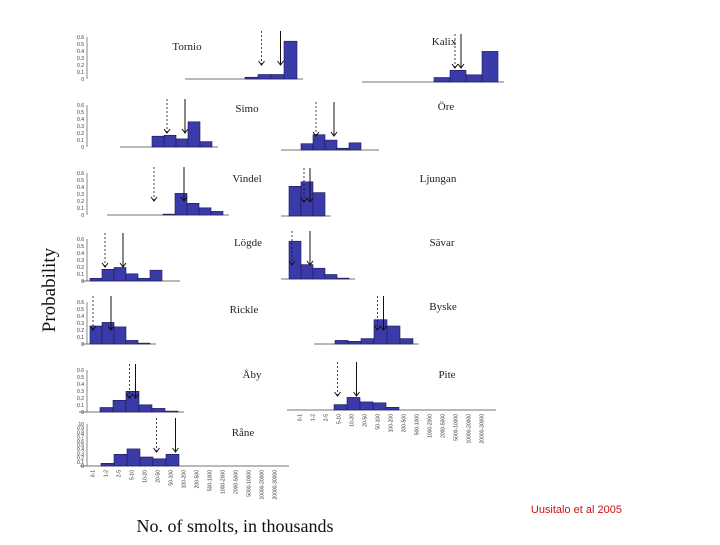 The height and width of the screenshot is (545, 720). I want to click on x-category-label: 100-200, so click(392, 423).